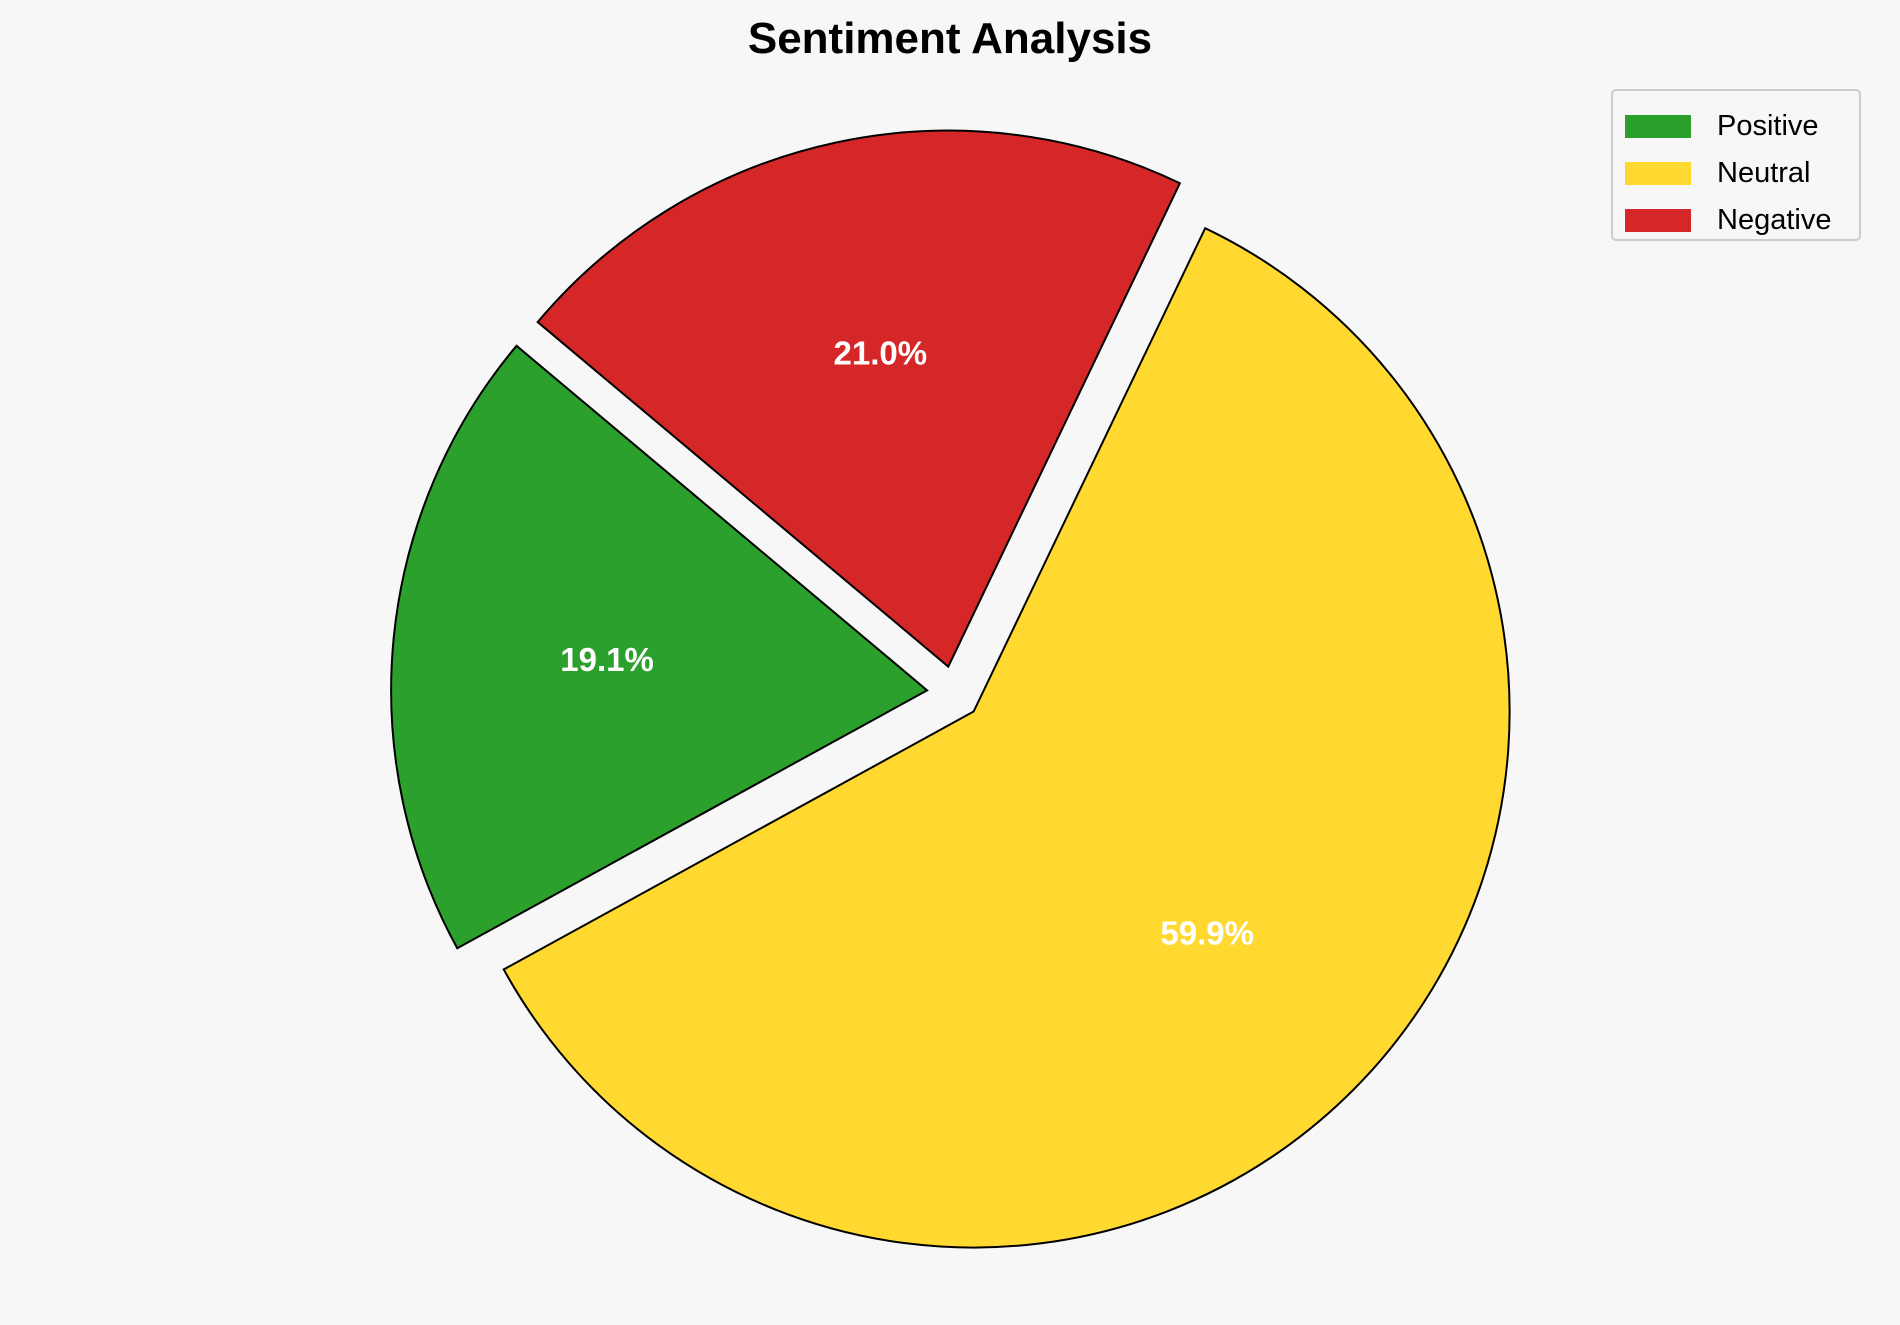 Image resolution: width=1900 pixels, height=1325 pixels. Describe the element at coordinates (1774, 220) in the screenshot. I see `legend-label: Negative` at that location.